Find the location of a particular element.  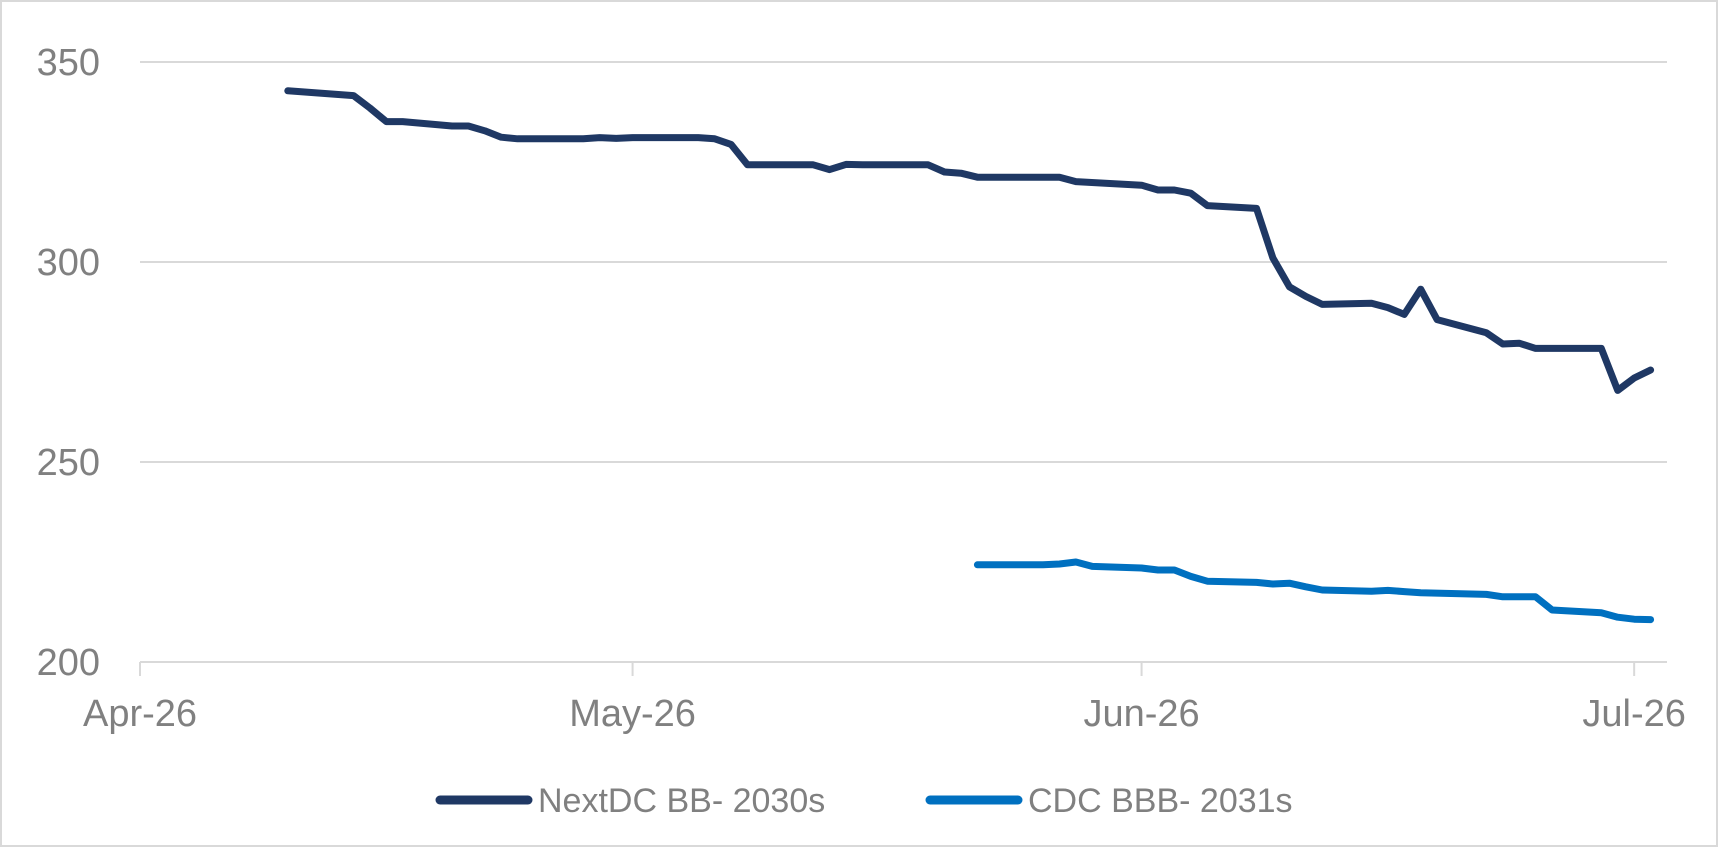

x-tick-label: Jul-26 is located at coordinates (1634, 714).